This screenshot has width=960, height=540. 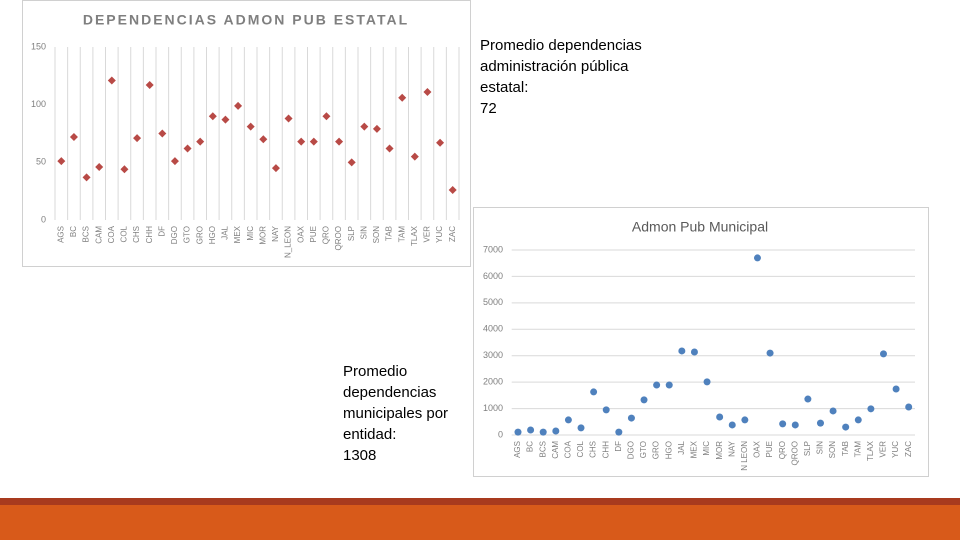 I want to click on y-tick-label: 6000, so click(x=493, y=276).